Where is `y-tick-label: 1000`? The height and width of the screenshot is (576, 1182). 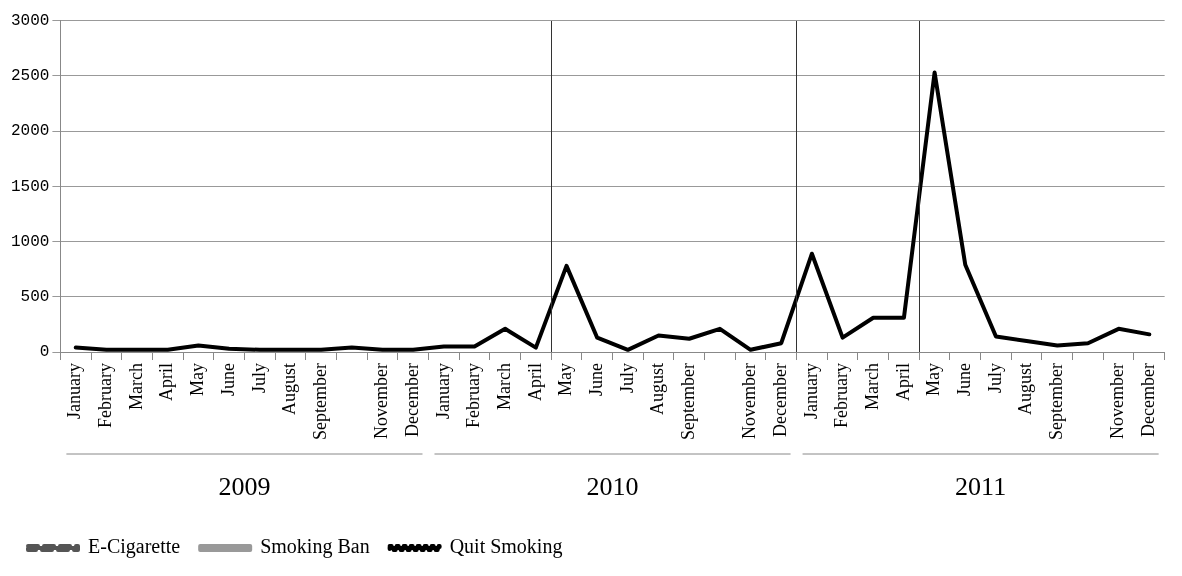 y-tick-label: 1000 is located at coordinates (30, 241).